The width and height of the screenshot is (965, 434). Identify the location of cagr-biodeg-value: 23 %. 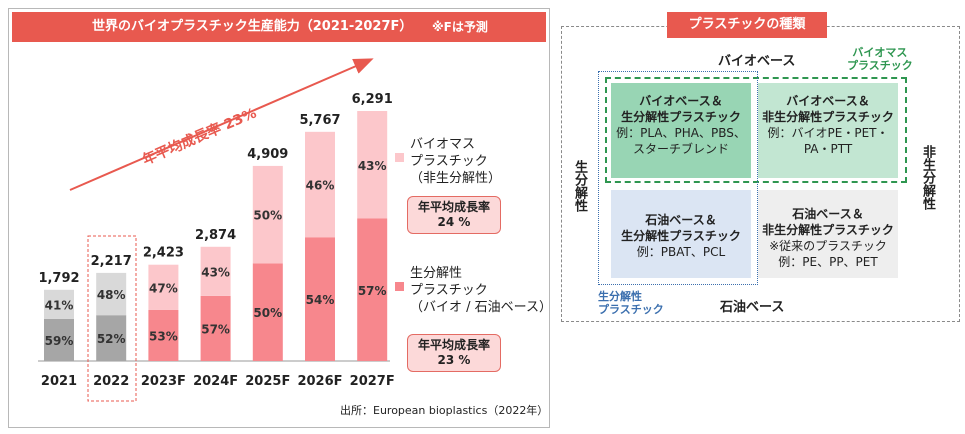
(454, 360).